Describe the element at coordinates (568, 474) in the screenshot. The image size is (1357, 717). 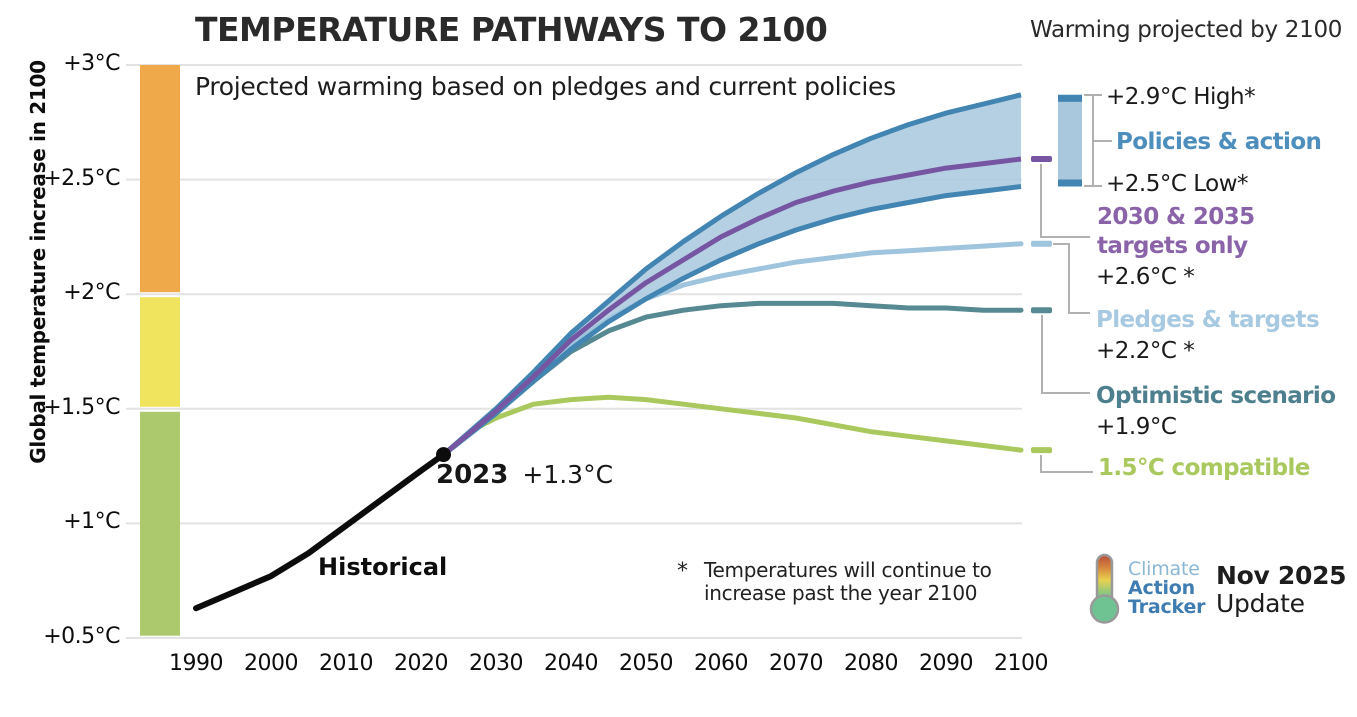
I see `point-2023-value: +1.3°C` at that location.